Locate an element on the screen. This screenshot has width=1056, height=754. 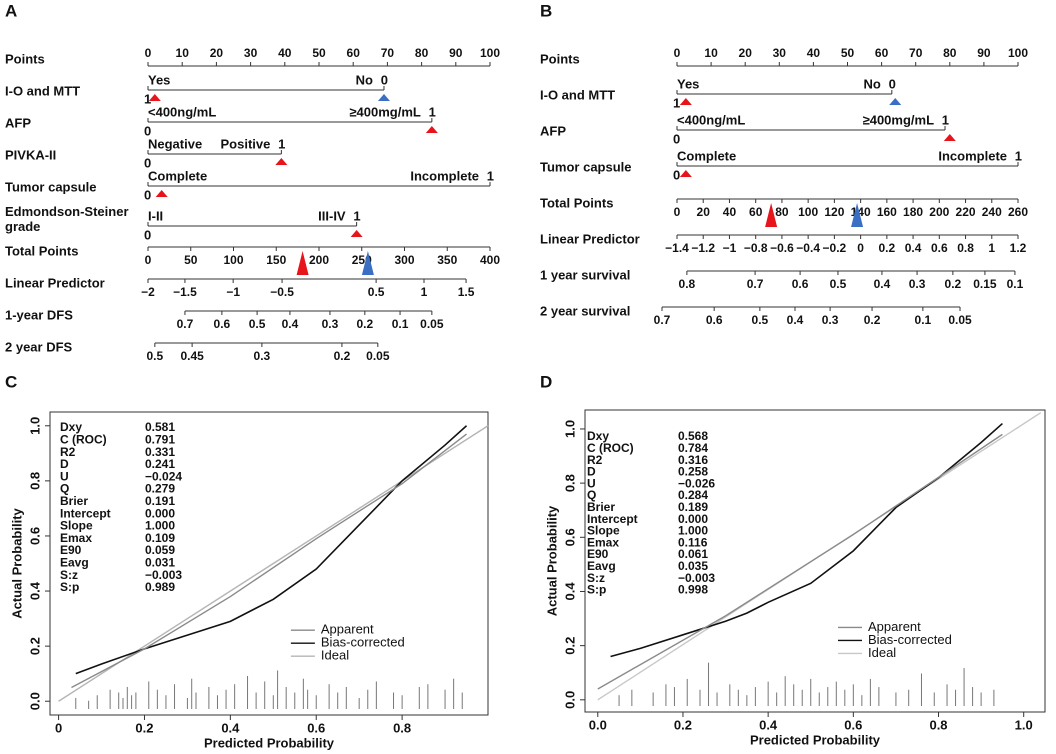
tick-label: 0.6 is located at coordinates (800, 284).